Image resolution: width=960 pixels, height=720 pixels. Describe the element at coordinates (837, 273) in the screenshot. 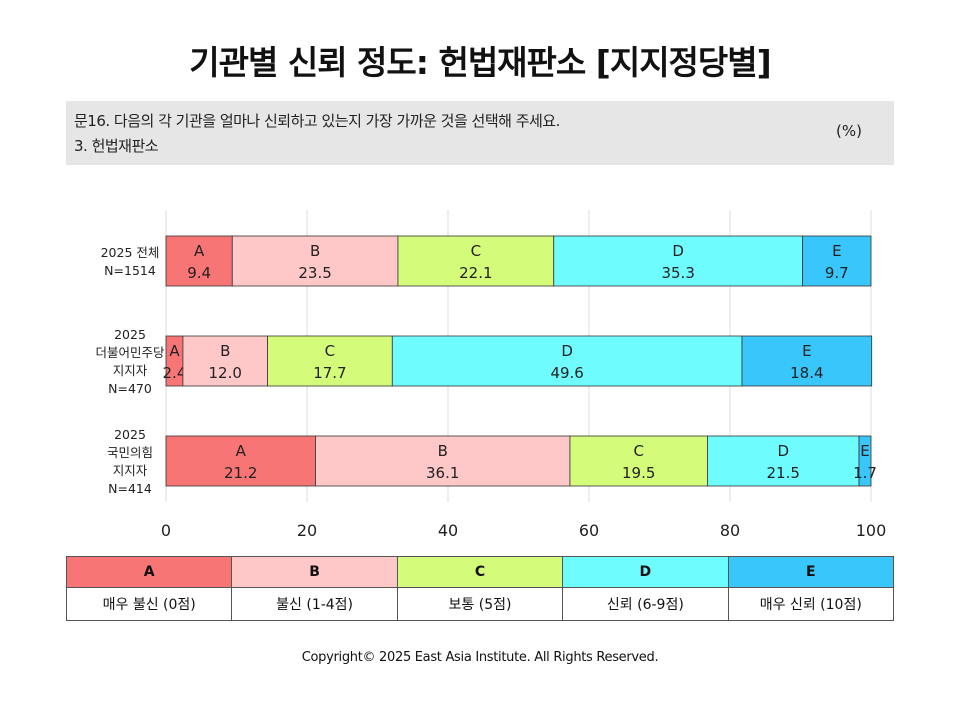

I see `data-label: 9.7` at that location.